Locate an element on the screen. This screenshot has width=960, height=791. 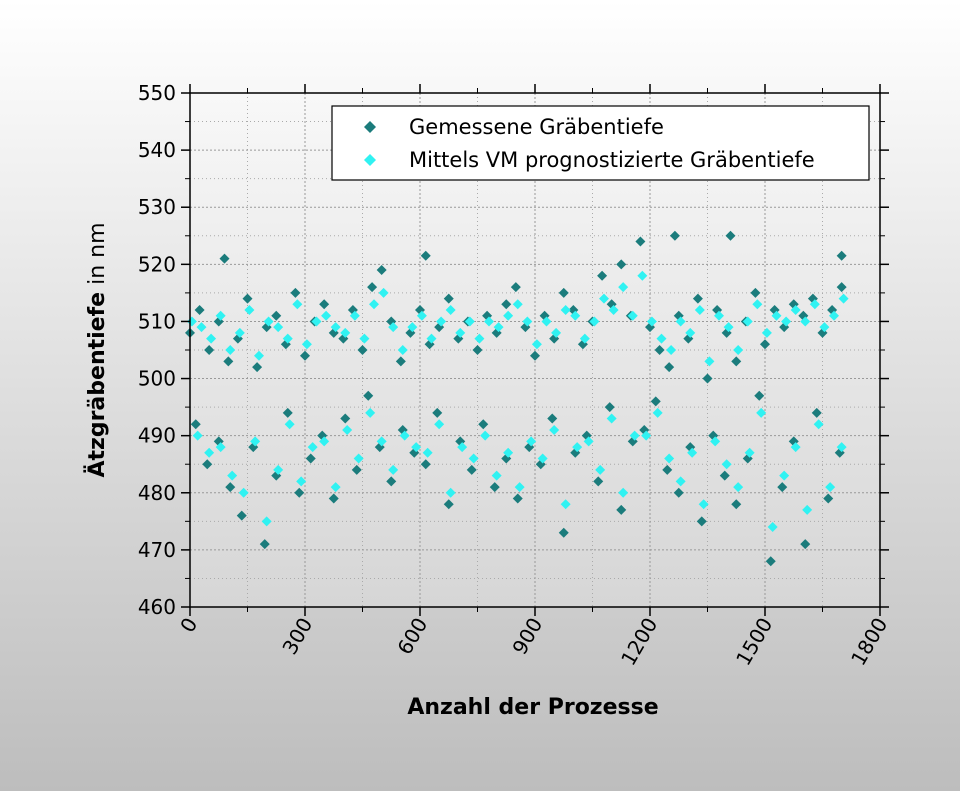
y-tick-label: 540 is located at coordinates (157, 150).